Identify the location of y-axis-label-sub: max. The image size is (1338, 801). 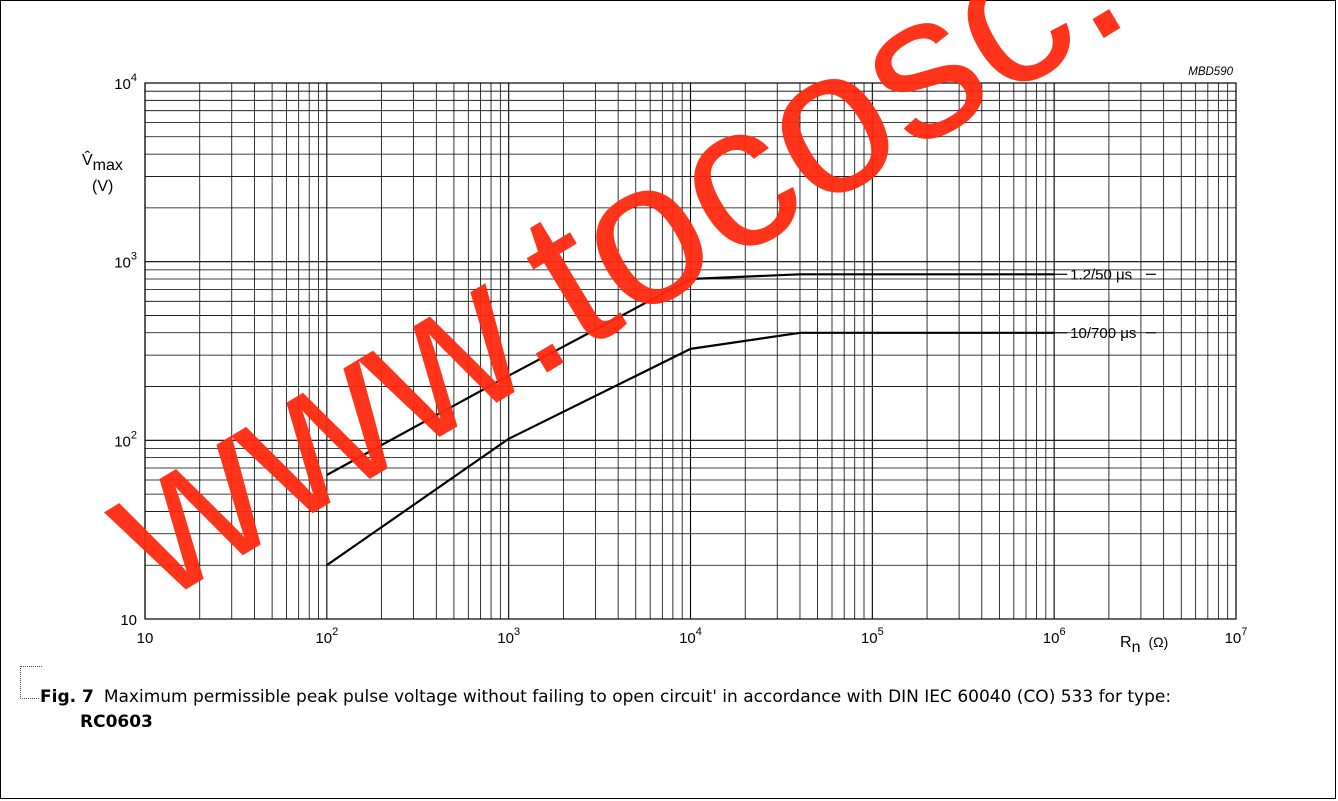
(108, 165).